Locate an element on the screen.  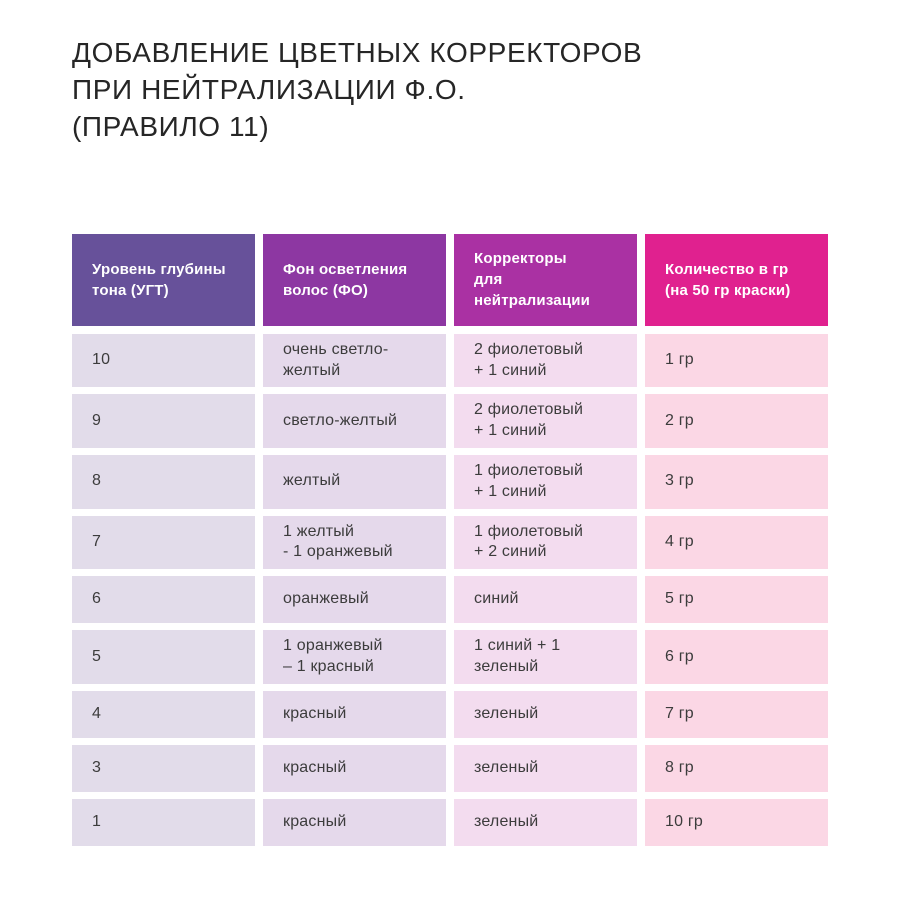
table-cell: 8 is located at coordinates (163, 482).